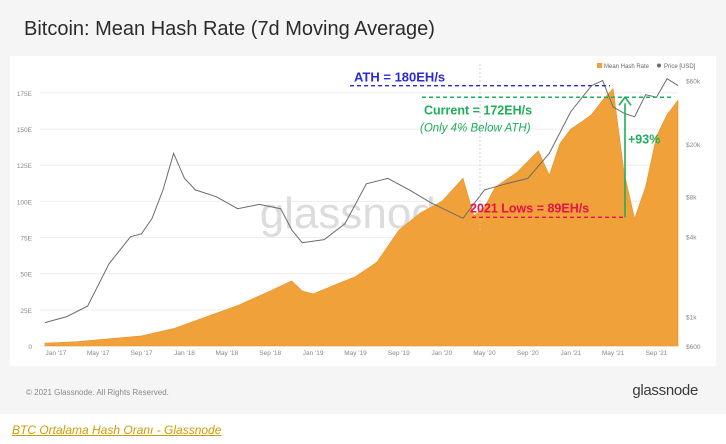 This screenshot has width=726, height=444. Describe the element at coordinates (25, 166) in the screenshot. I see `y-left-tick-label: 125E` at that location.